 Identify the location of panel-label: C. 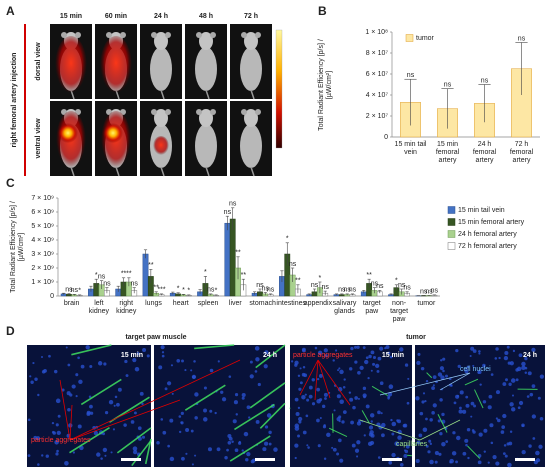
(10, 183).